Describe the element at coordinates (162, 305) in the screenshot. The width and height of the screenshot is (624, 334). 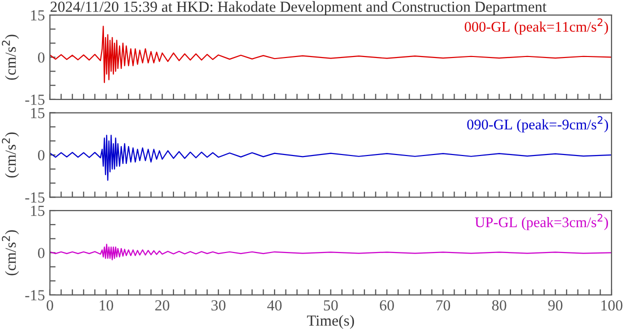
I see `x-tick-label: 20` at that location.